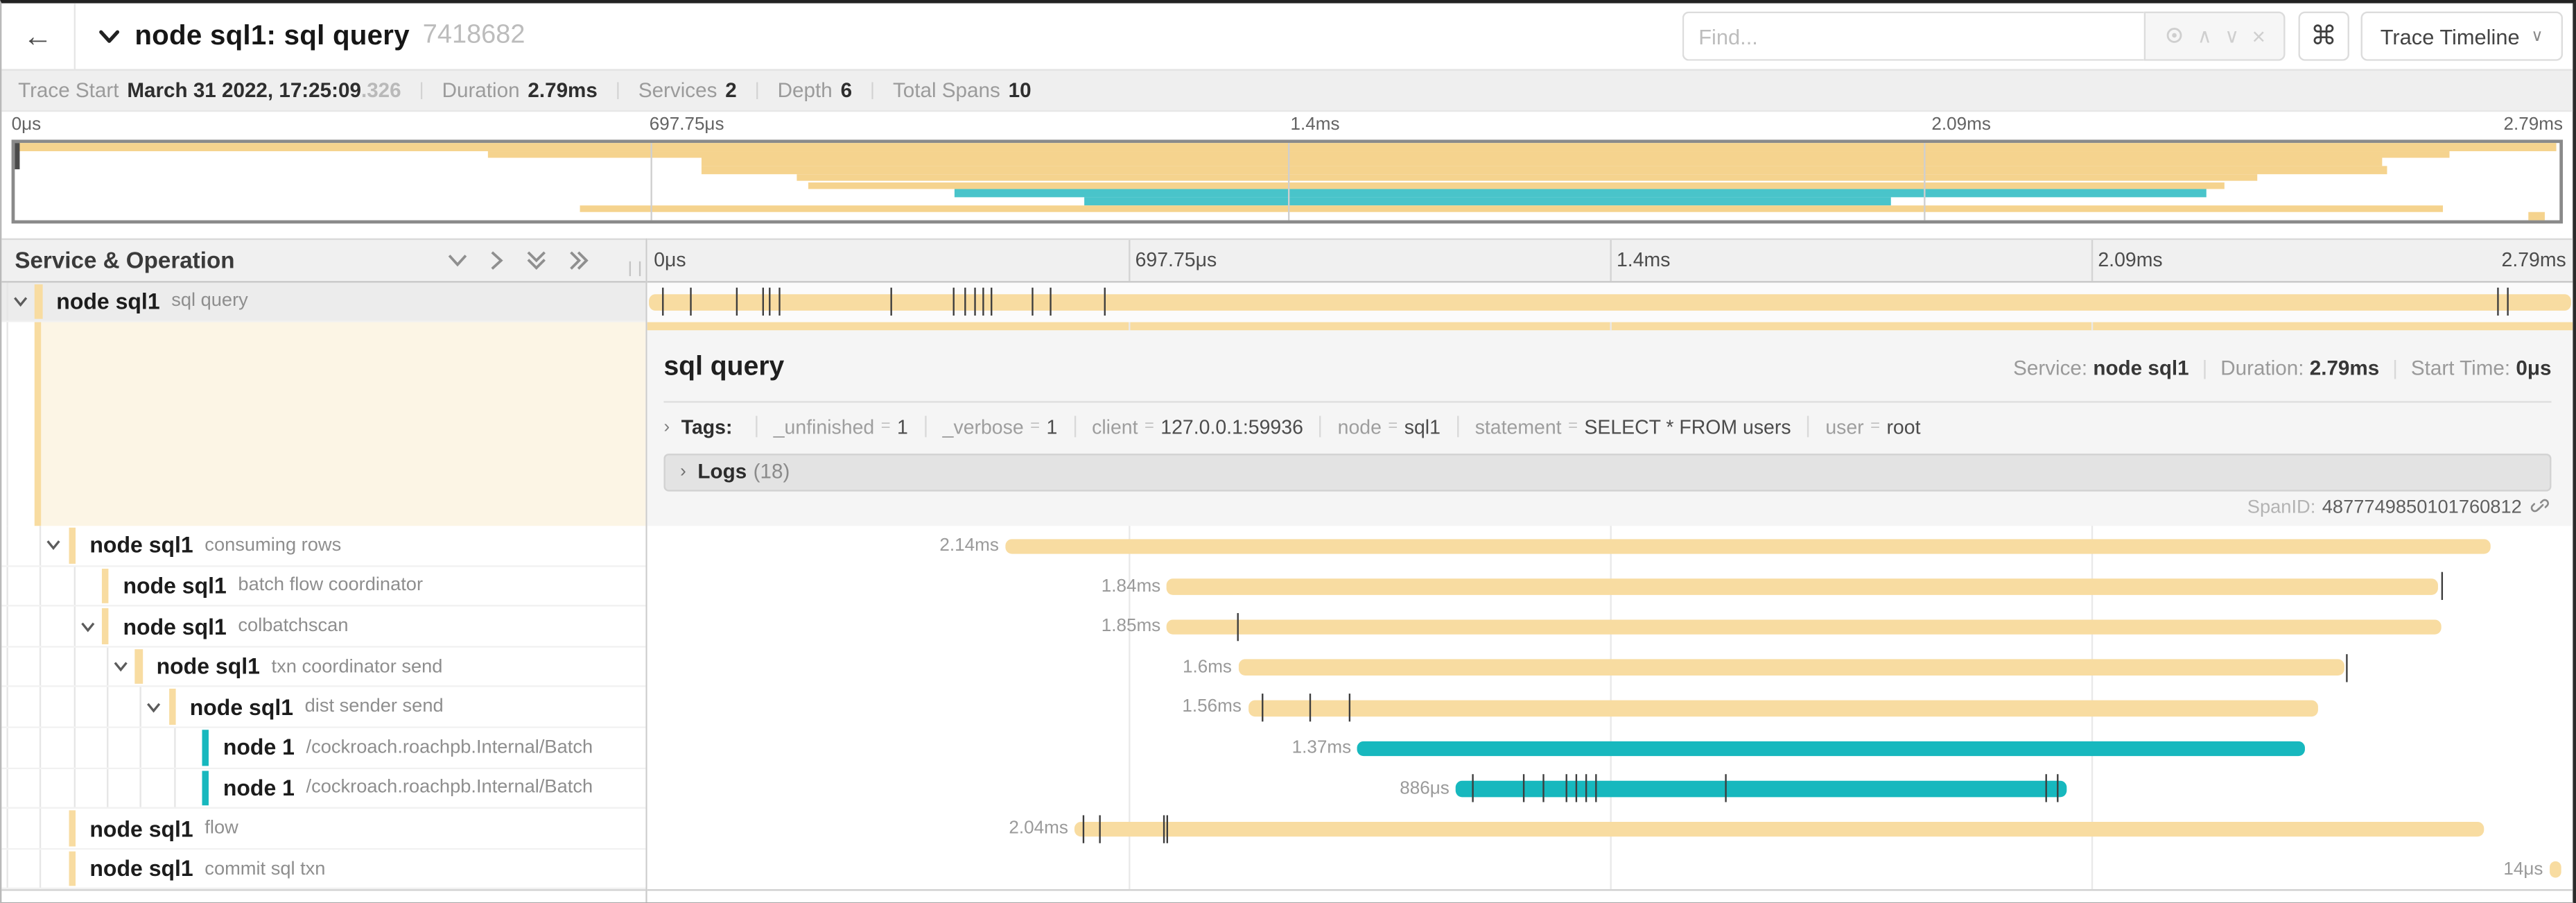  What do you see at coordinates (2232, 36) in the screenshot?
I see `next-match-icon: ∨` at bounding box center [2232, 36].